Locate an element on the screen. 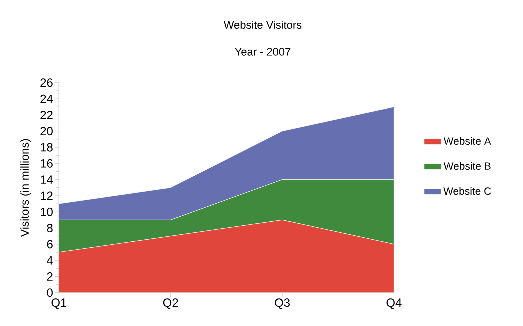 The image size is (523, 326). chart-title: Website Visitors is located at coordinates (263, 25).